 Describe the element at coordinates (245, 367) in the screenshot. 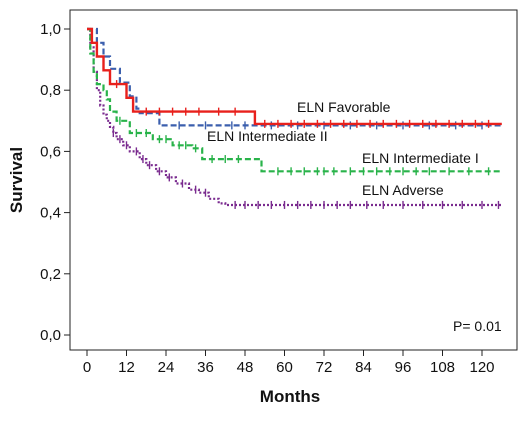

I see `x-tick-label: 48` at that location.